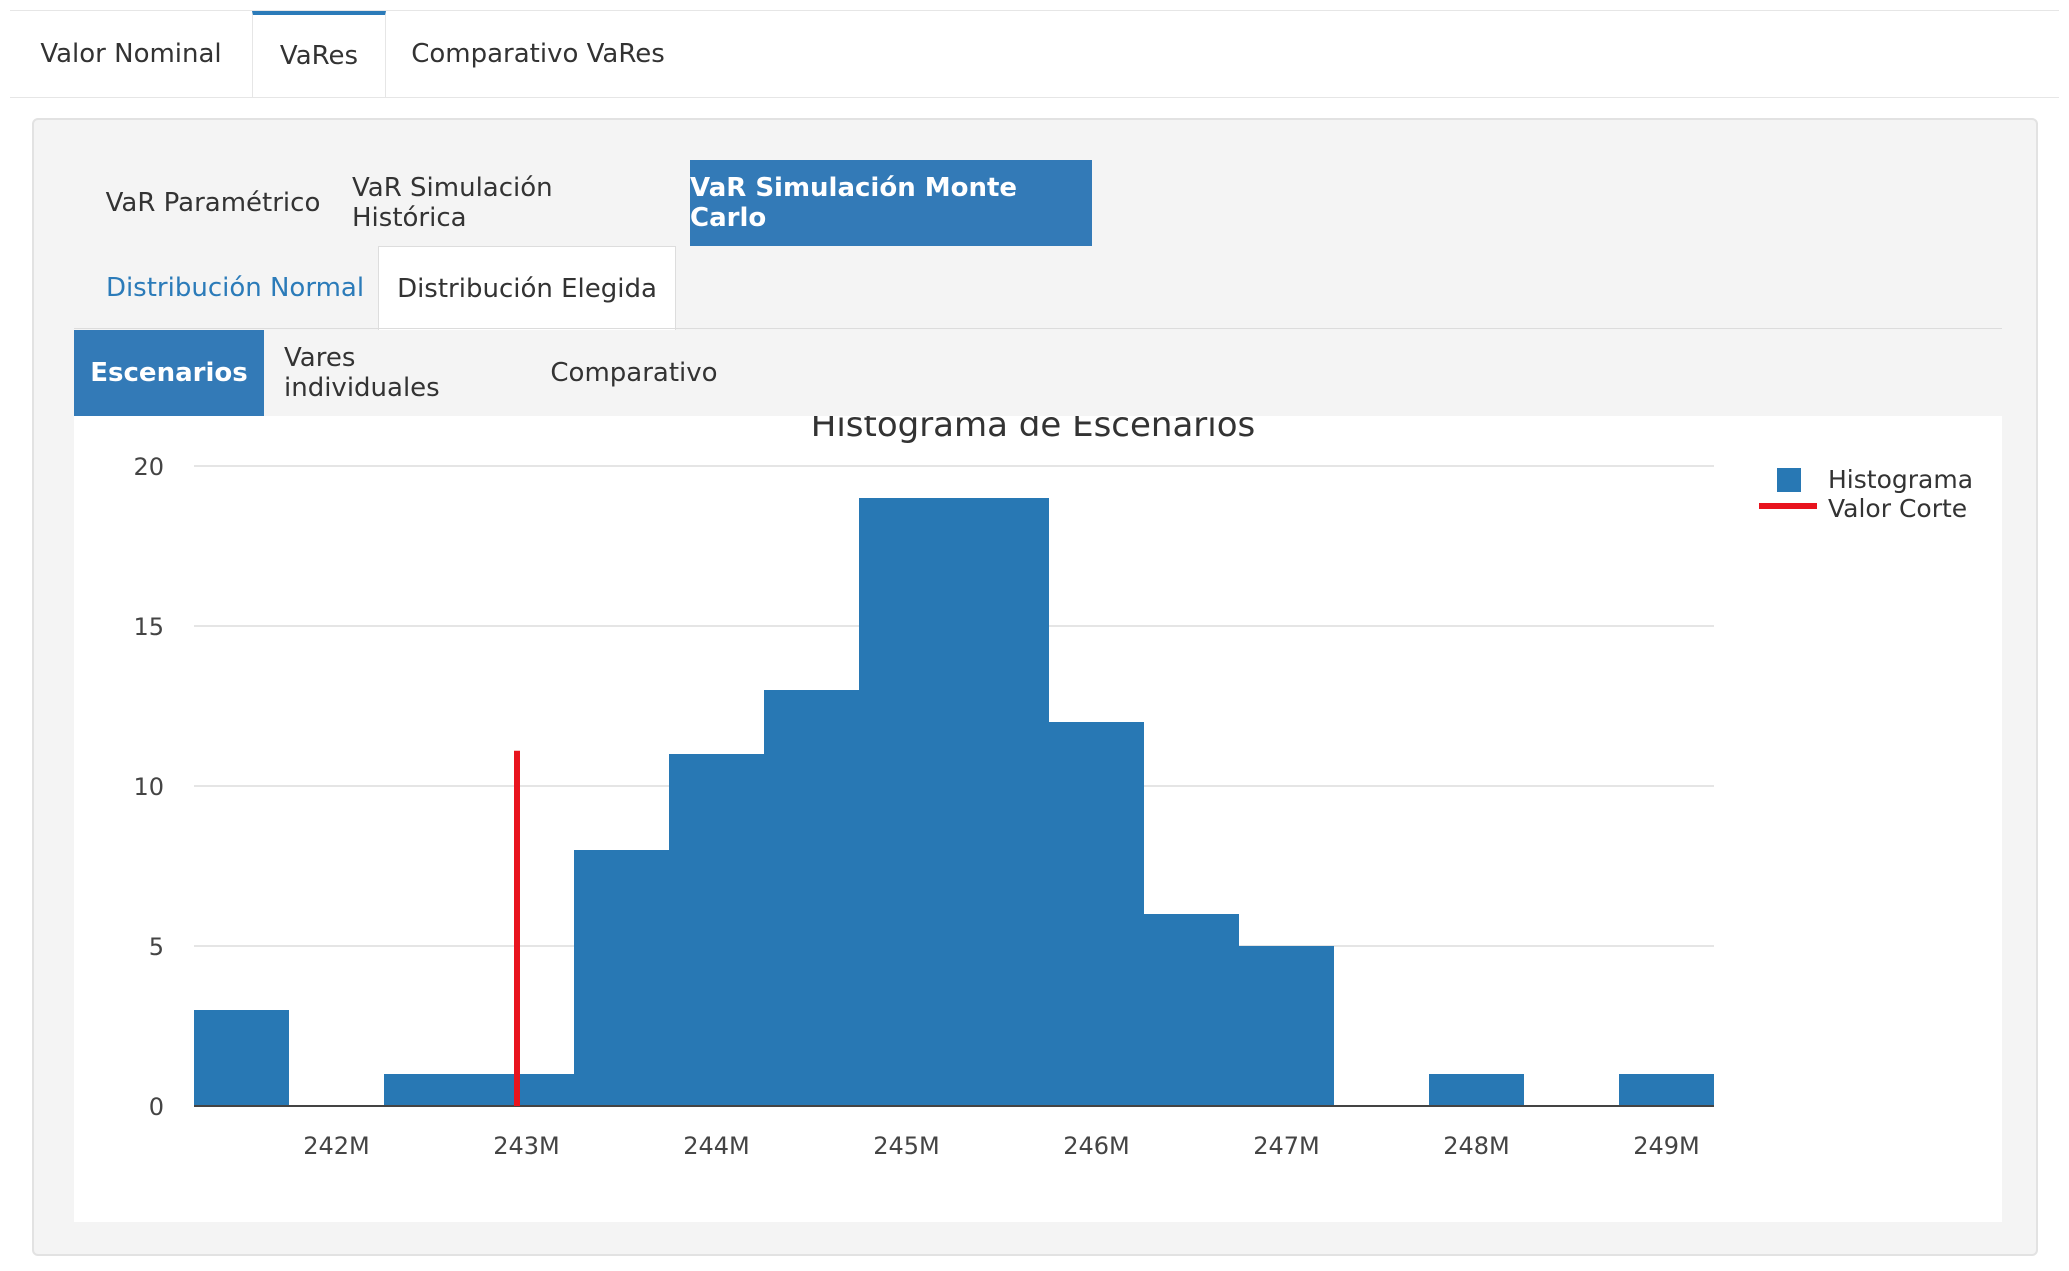 Image resolution: width=2069 pixels, height=1271 pixels. Describe the element at coordinates (1033, 430) in the screenshot. I see `chart-title: Histograma de Escenarios` at that location.